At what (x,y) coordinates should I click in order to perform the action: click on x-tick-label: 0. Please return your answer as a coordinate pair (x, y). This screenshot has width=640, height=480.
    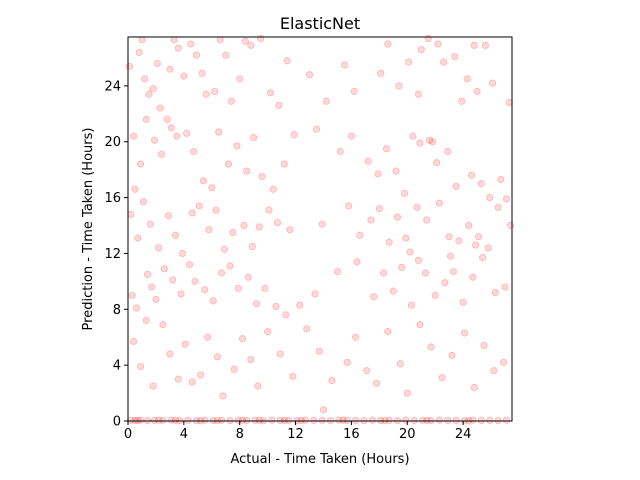
    Looking at the image, I should click on (128, 434).